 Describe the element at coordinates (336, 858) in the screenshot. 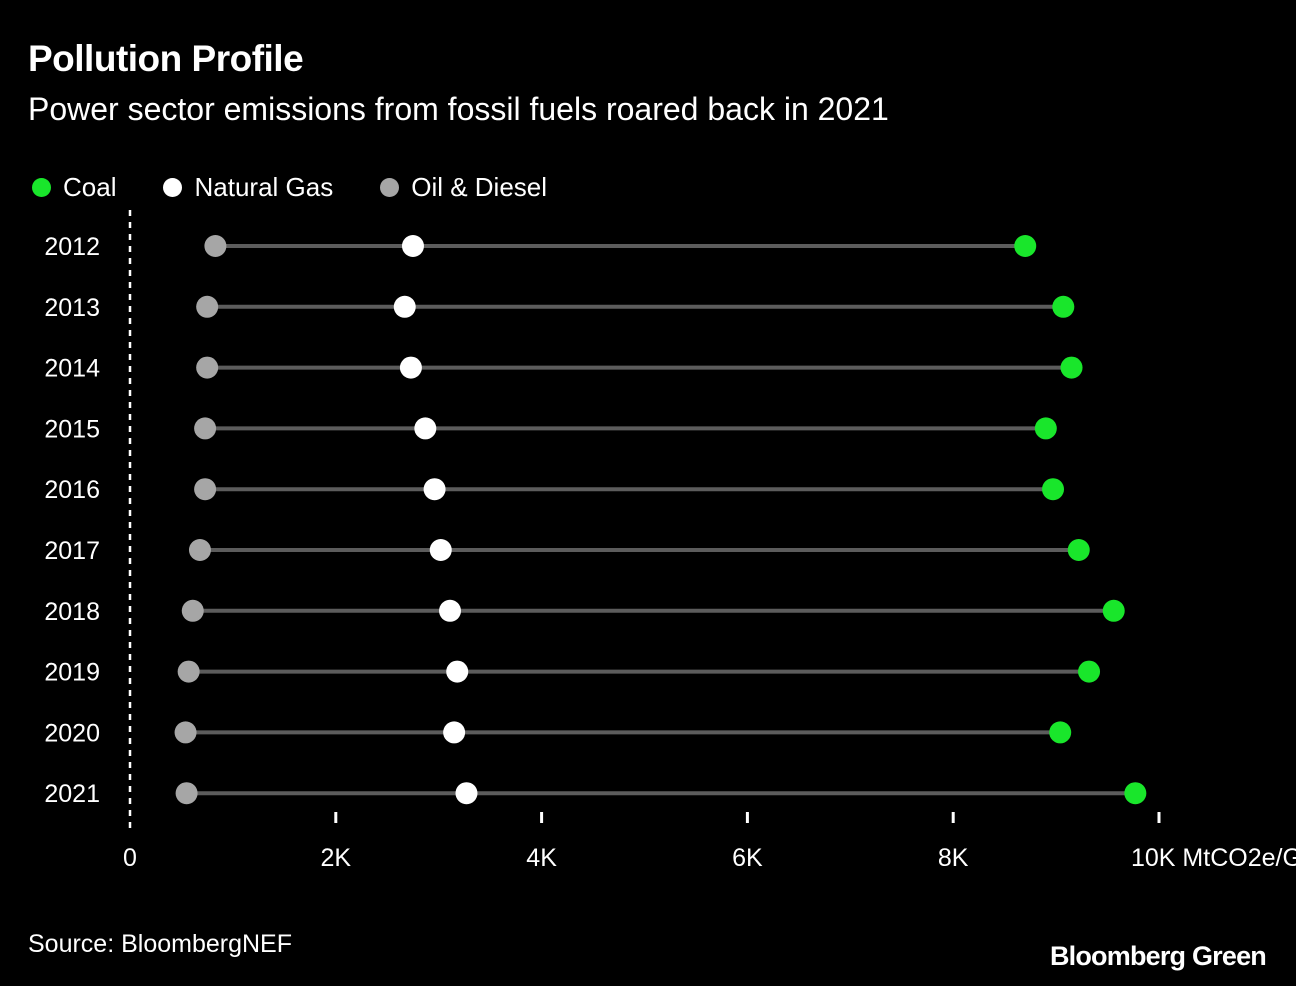

I see `x-tick-label-2k: 2K` at that location.